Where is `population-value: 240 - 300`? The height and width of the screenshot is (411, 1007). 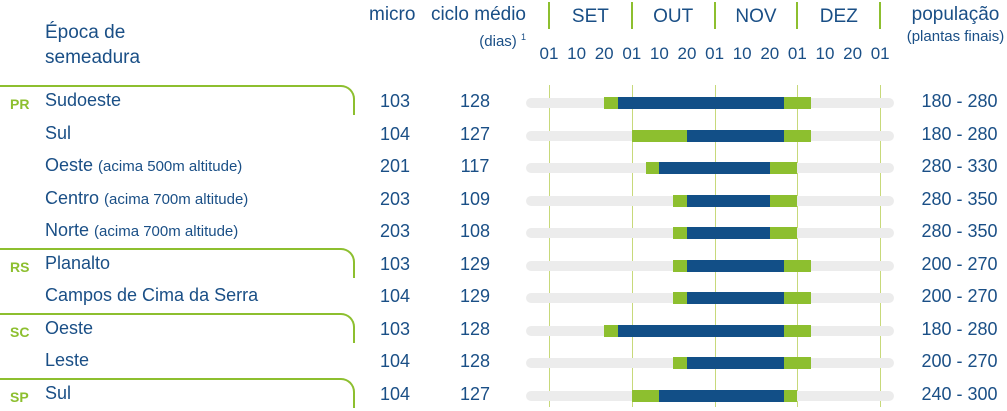
population-value: 240 - 300 is located at coordinates (959, 393).